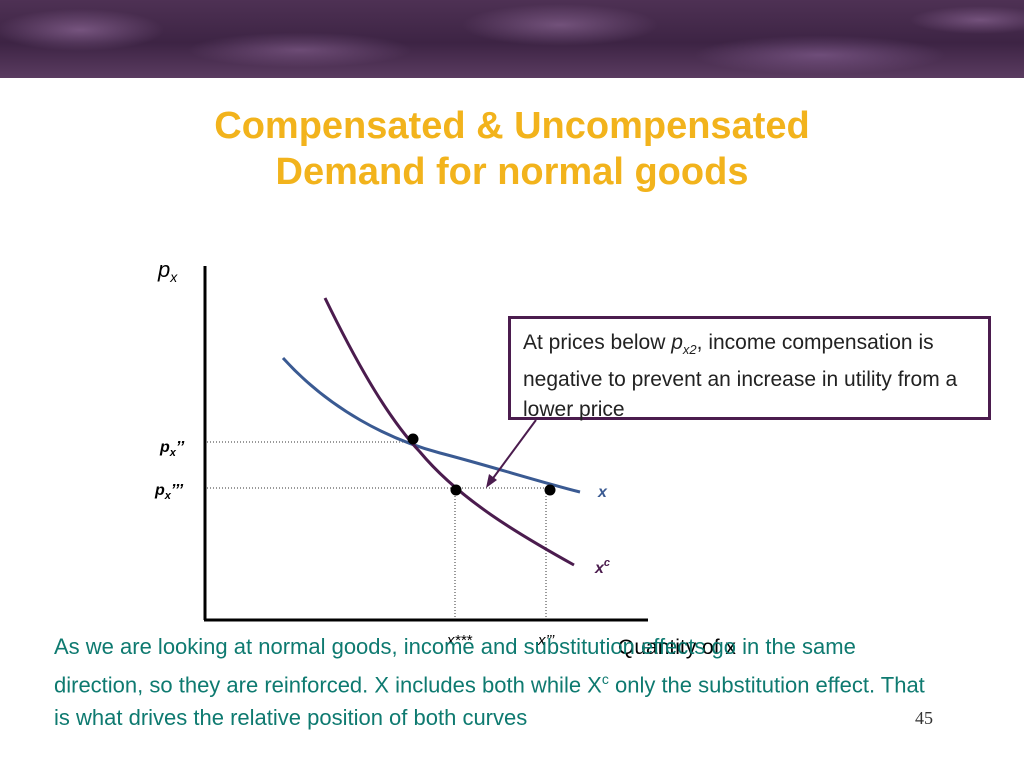 This screenshot has height=768, width=1024. What do you see at coordinates (491, 481) in the screenshot?
I see `note-arrow-head` at bounding box center [491, 481].